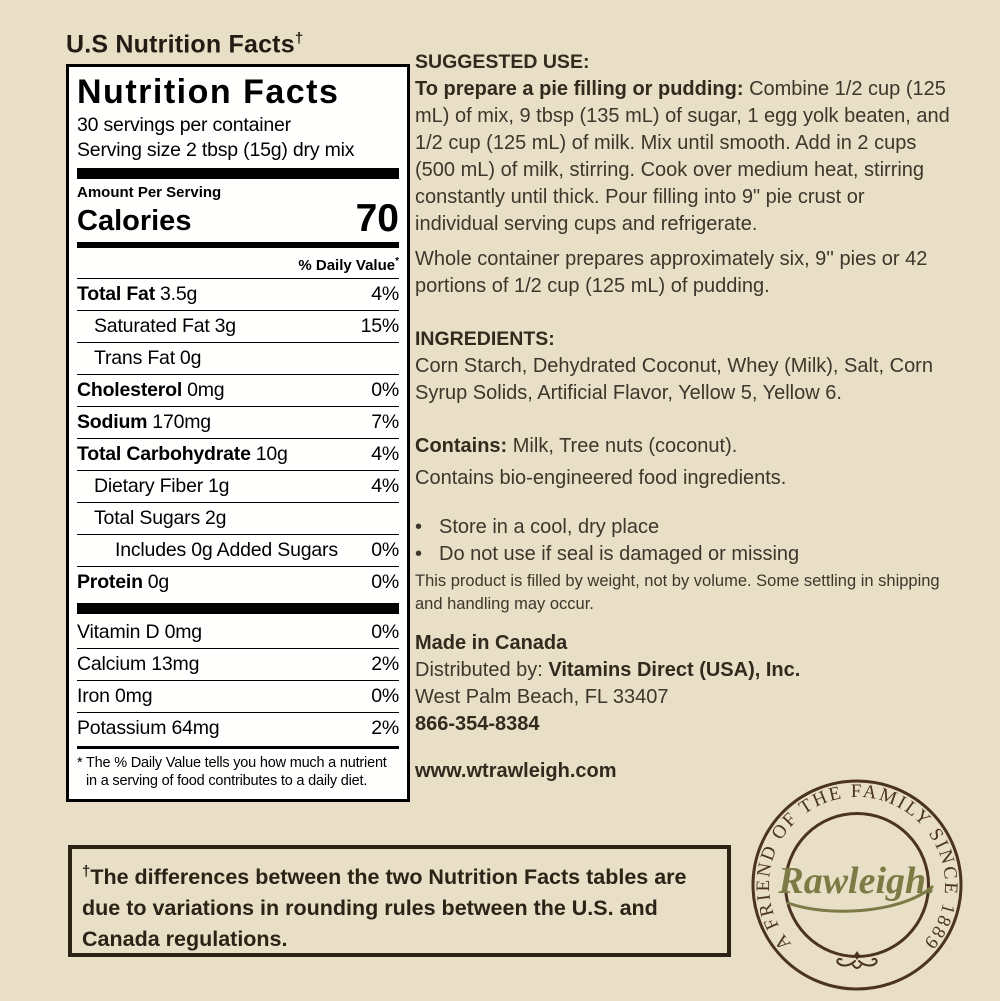 This screenshot has width=1000, height=1001. I want to click on nutrition-facts-title: Nutrition Facts, so click(208, 92).